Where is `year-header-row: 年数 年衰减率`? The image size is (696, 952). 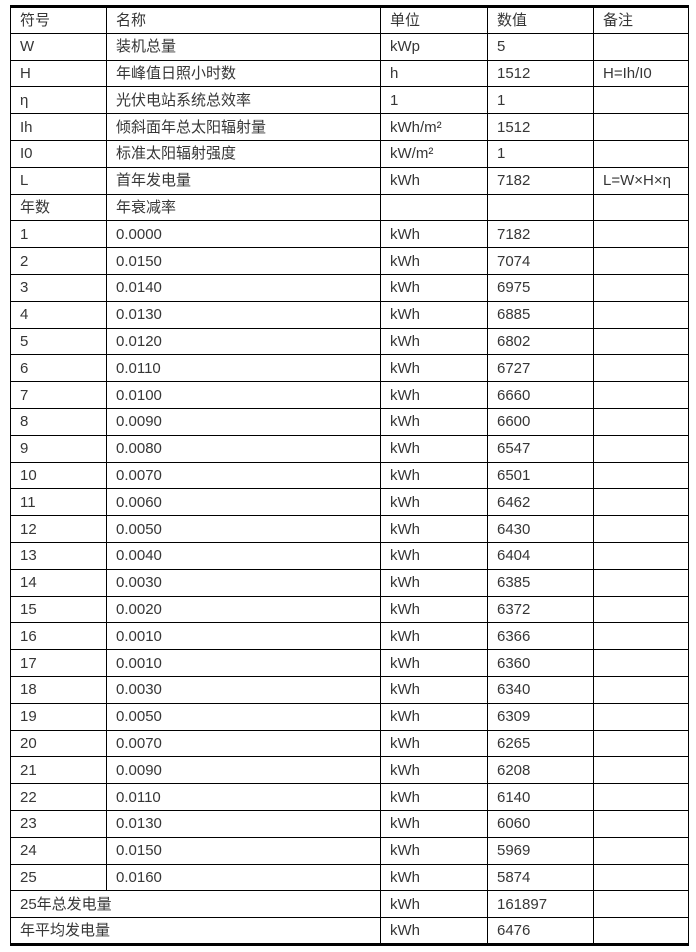
year-header-row: 年数 年衰减率 is located at coordinates (349, 207).